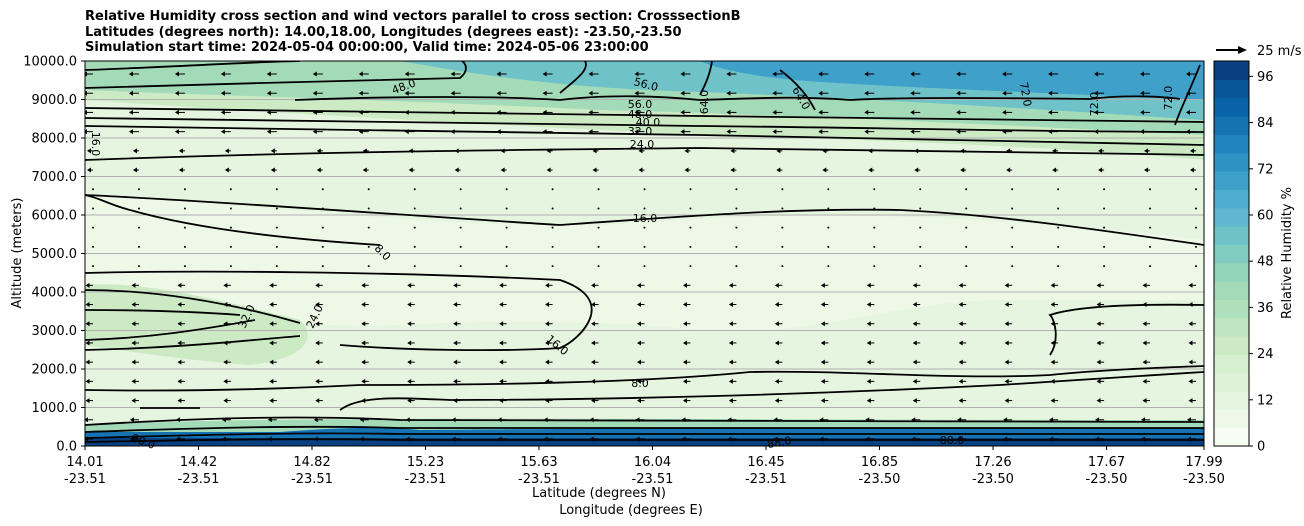 Image resolution: width=1304 pixels, height=526 pixels. What do you see at coordinates (55, 100) in the screenshot?
I see `y-tick-label: 9000.0` at bounding box center [55, 100].